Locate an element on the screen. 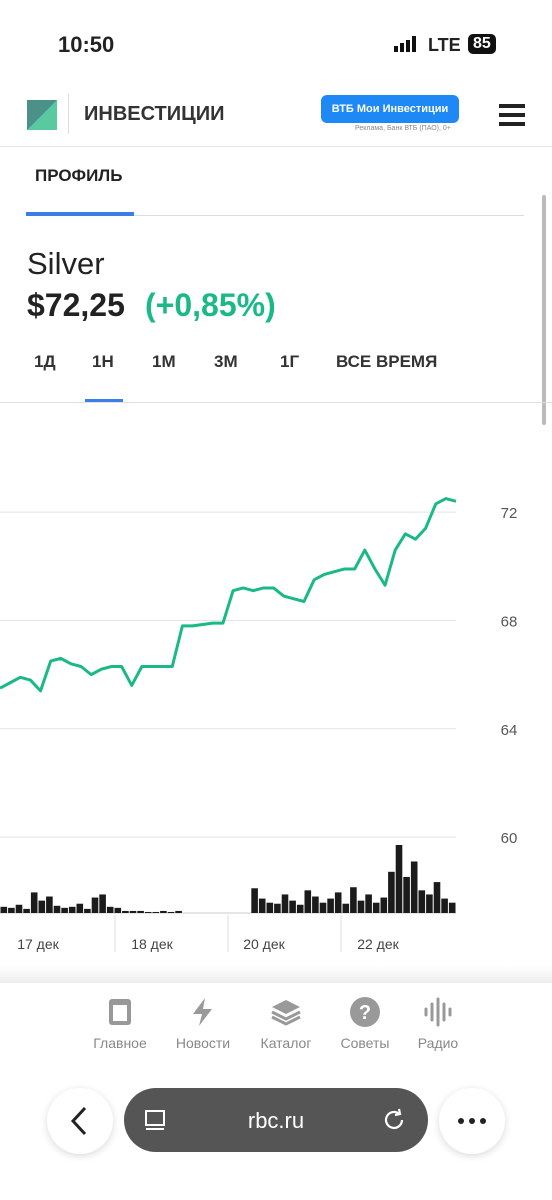  battery: 85 is located at coordinates (482, 44).